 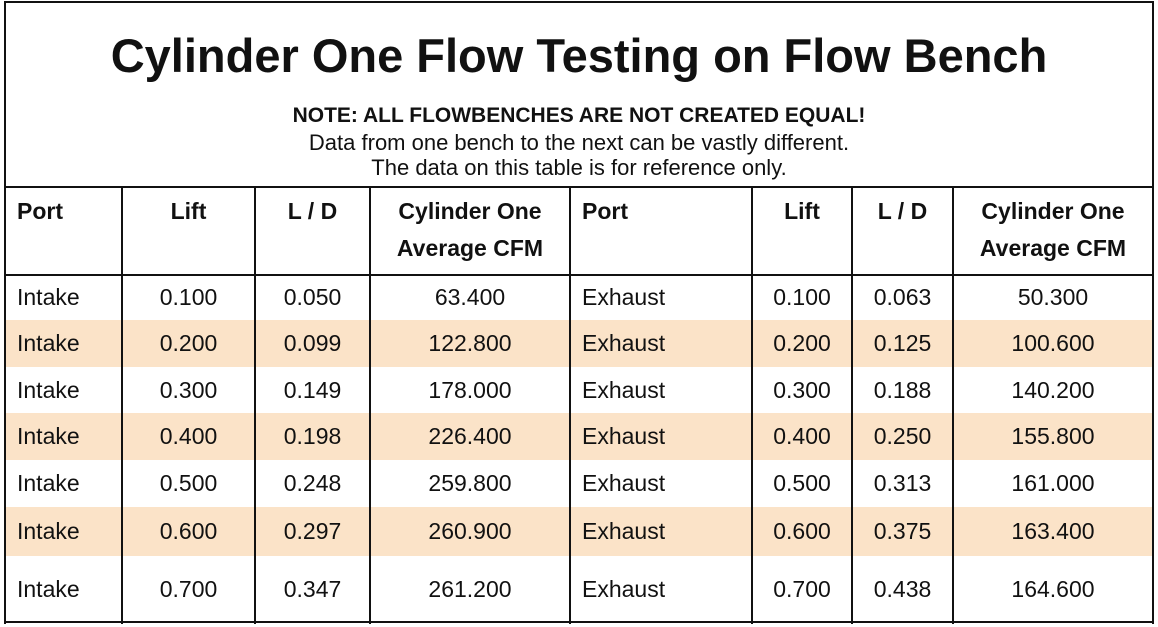 I want to click on table-cell: 0.313, so click(x=902, y=483).